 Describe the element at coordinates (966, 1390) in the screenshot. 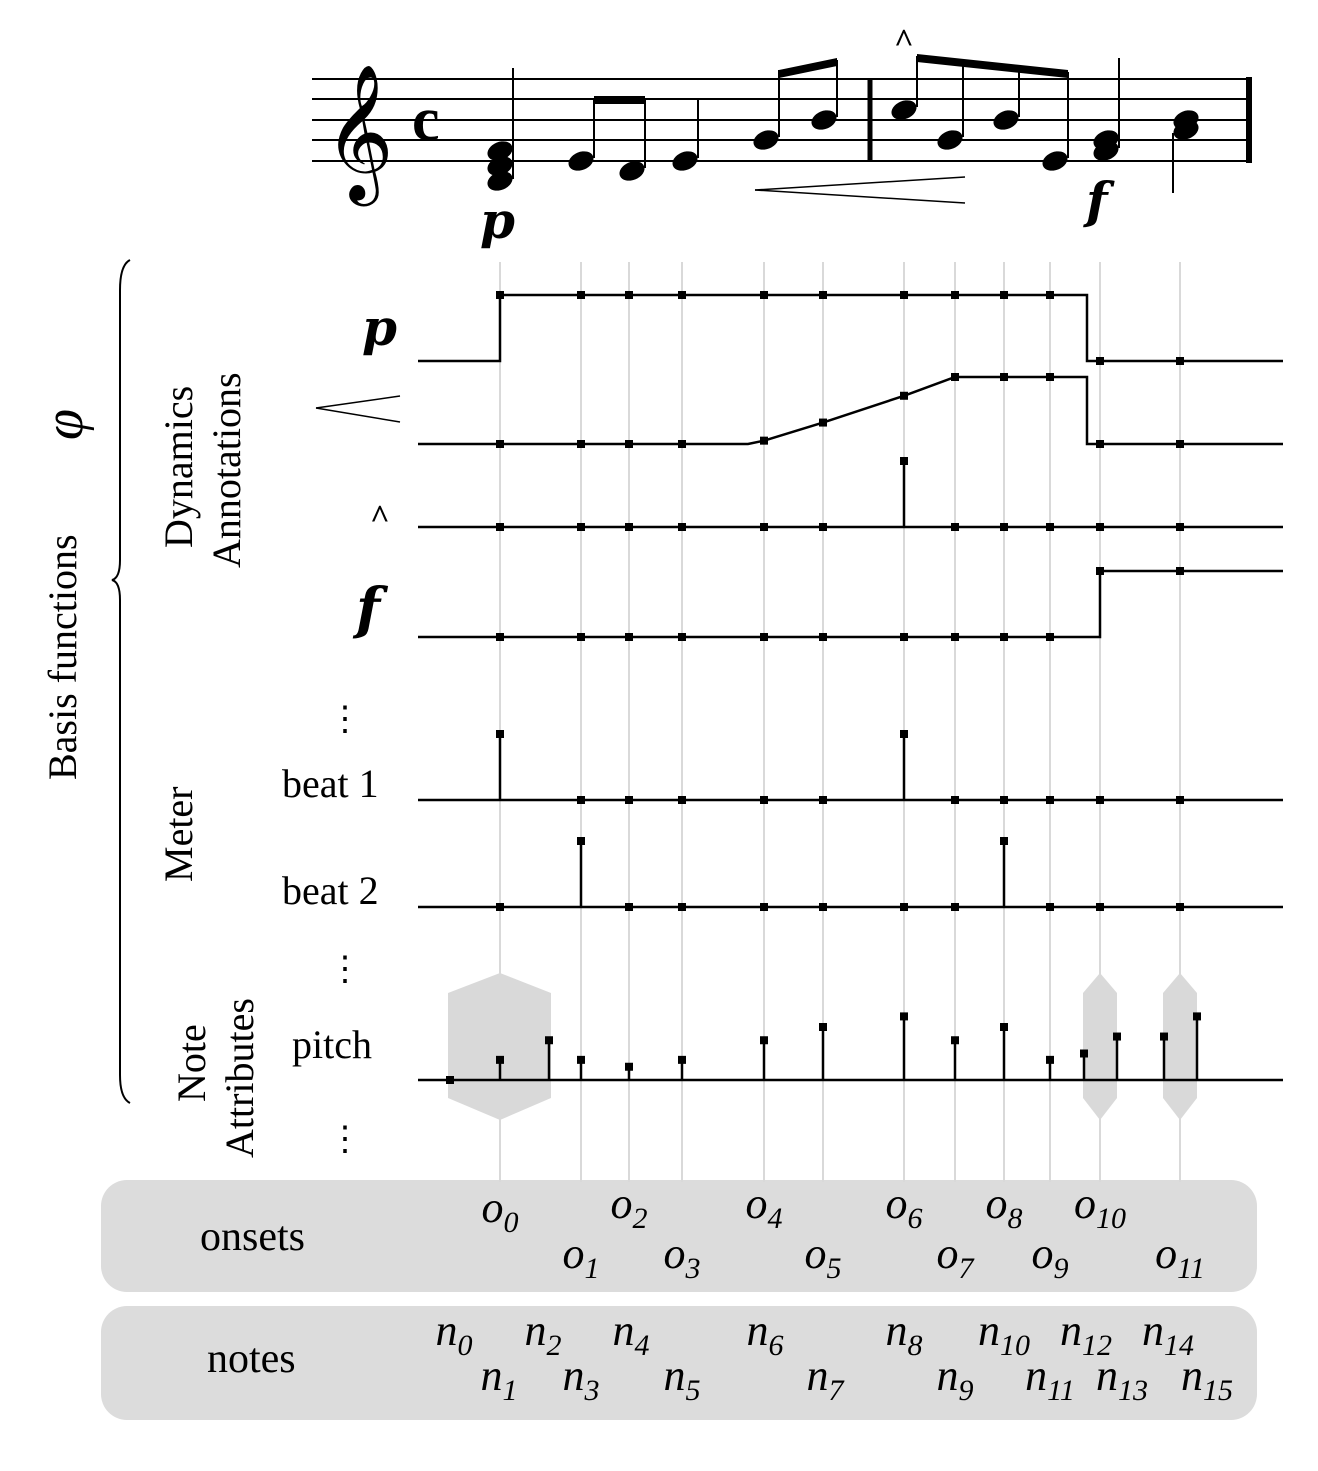

I see `note-symbol-subscript: 9` at that location.